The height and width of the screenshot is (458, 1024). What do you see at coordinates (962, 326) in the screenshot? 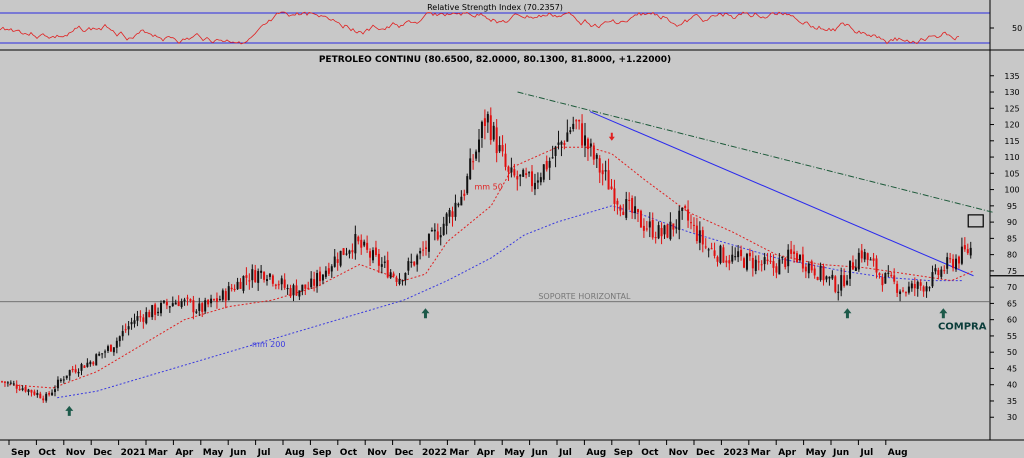
I see `annotation-label: COMPRA` at bounding box center [962, 326].